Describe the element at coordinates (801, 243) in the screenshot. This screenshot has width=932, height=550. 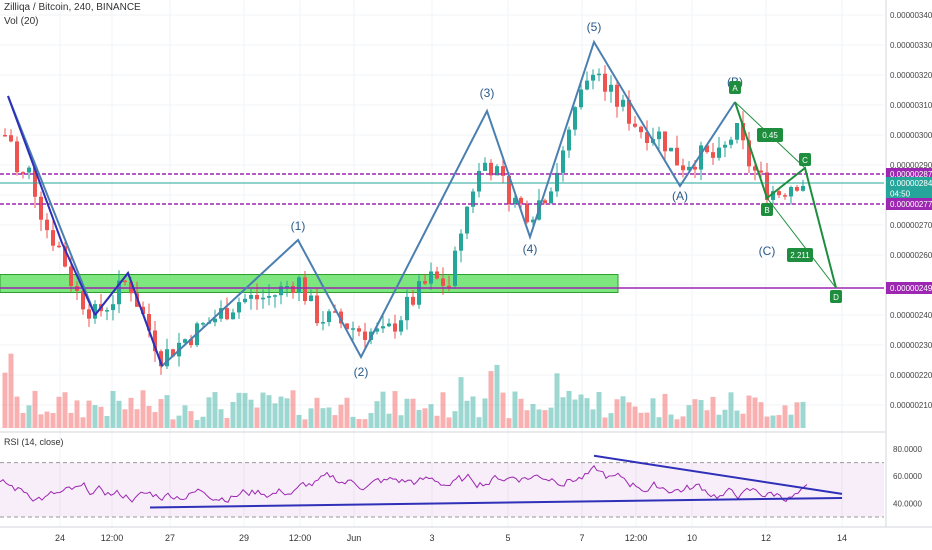
I see `harmonic-ratio-line` at that location.